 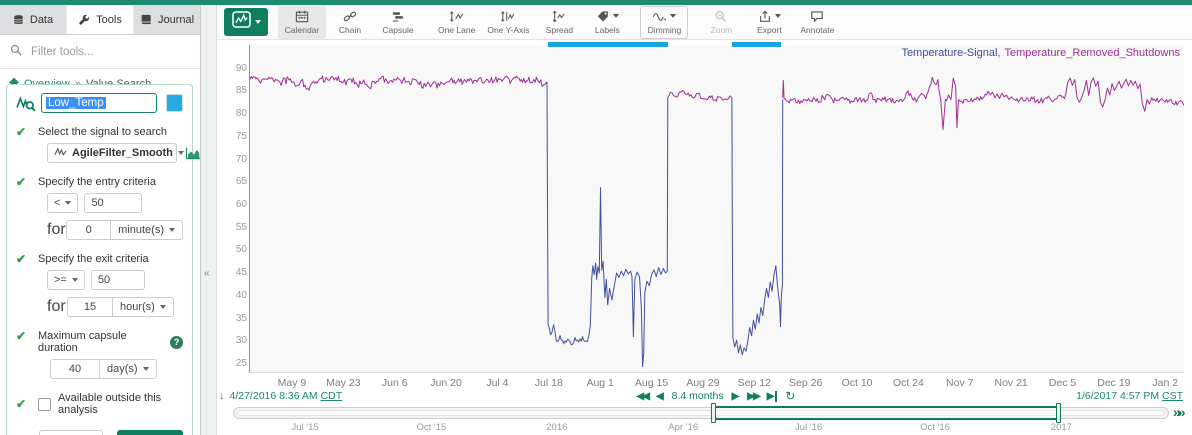 What do you see at coordinates (93, 259) in the screenshot?
I see `exit-step-label: Specify the exit criteria` at bounding box center [93, 259].